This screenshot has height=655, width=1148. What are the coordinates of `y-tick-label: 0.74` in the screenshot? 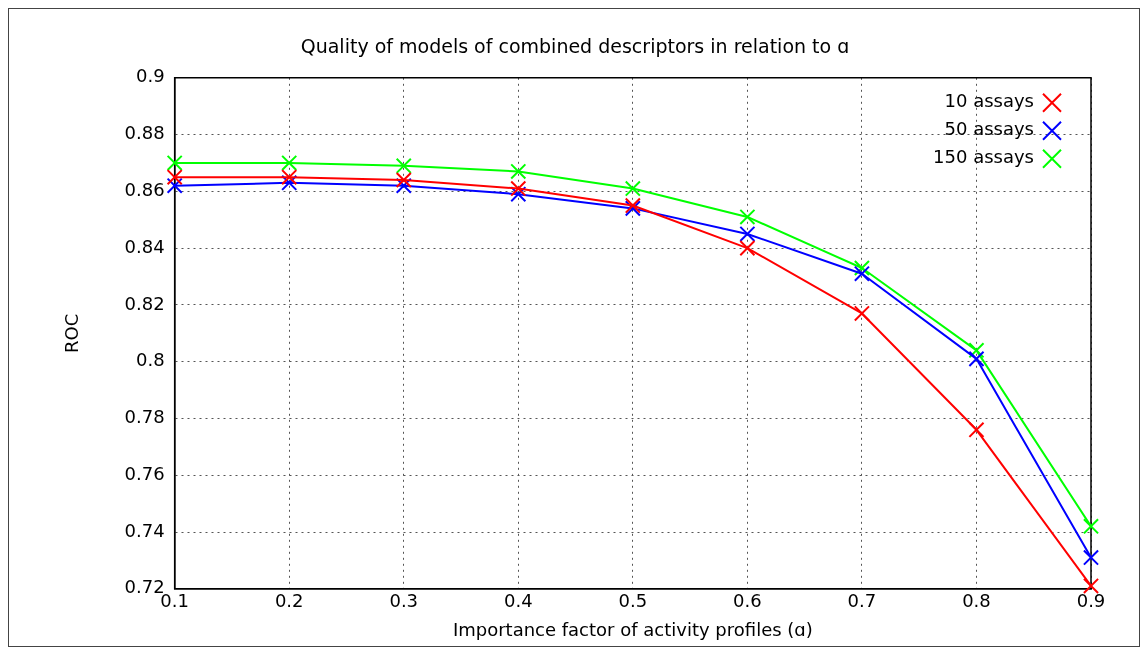 It's located at (144, 530).